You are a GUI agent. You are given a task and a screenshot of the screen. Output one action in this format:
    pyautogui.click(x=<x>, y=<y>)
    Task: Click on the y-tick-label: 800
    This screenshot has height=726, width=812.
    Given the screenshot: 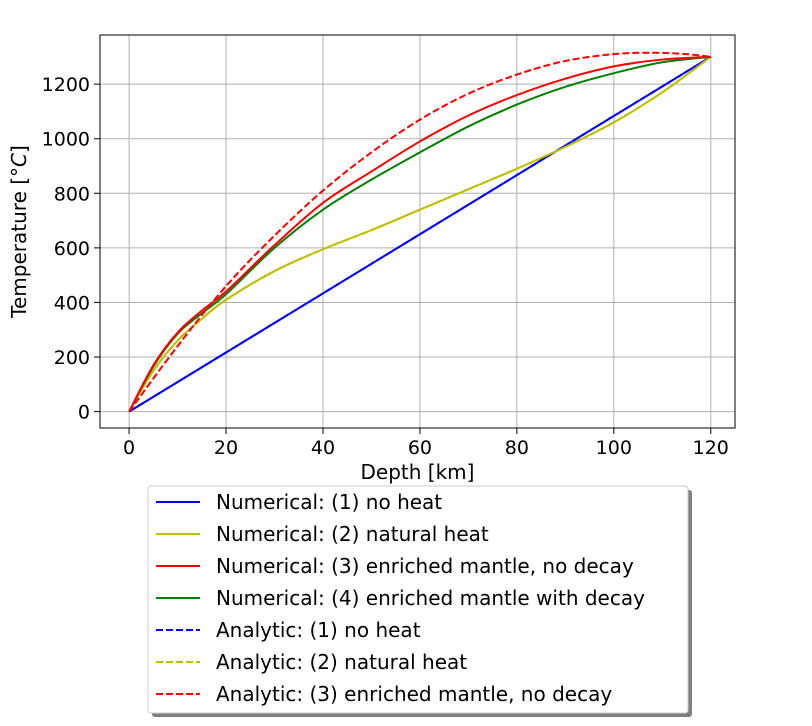 What is the action you would take?
    pyautogui.click(x=72, y=194)
    